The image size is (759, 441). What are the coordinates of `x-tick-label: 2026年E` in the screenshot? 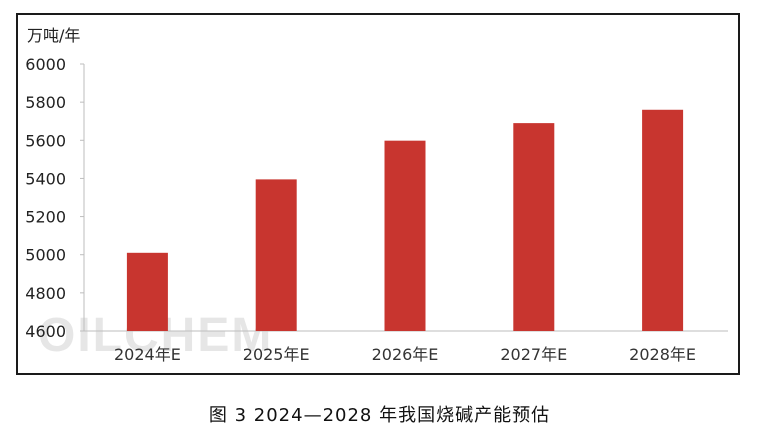 It's located at (405, 354).